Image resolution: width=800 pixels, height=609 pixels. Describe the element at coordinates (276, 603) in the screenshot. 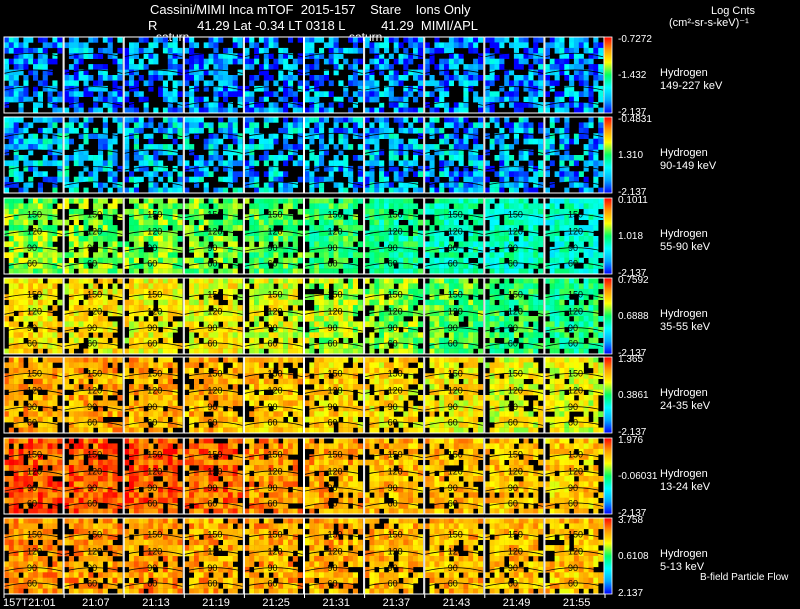

I see `time-tick-label: 21:25` at that location.